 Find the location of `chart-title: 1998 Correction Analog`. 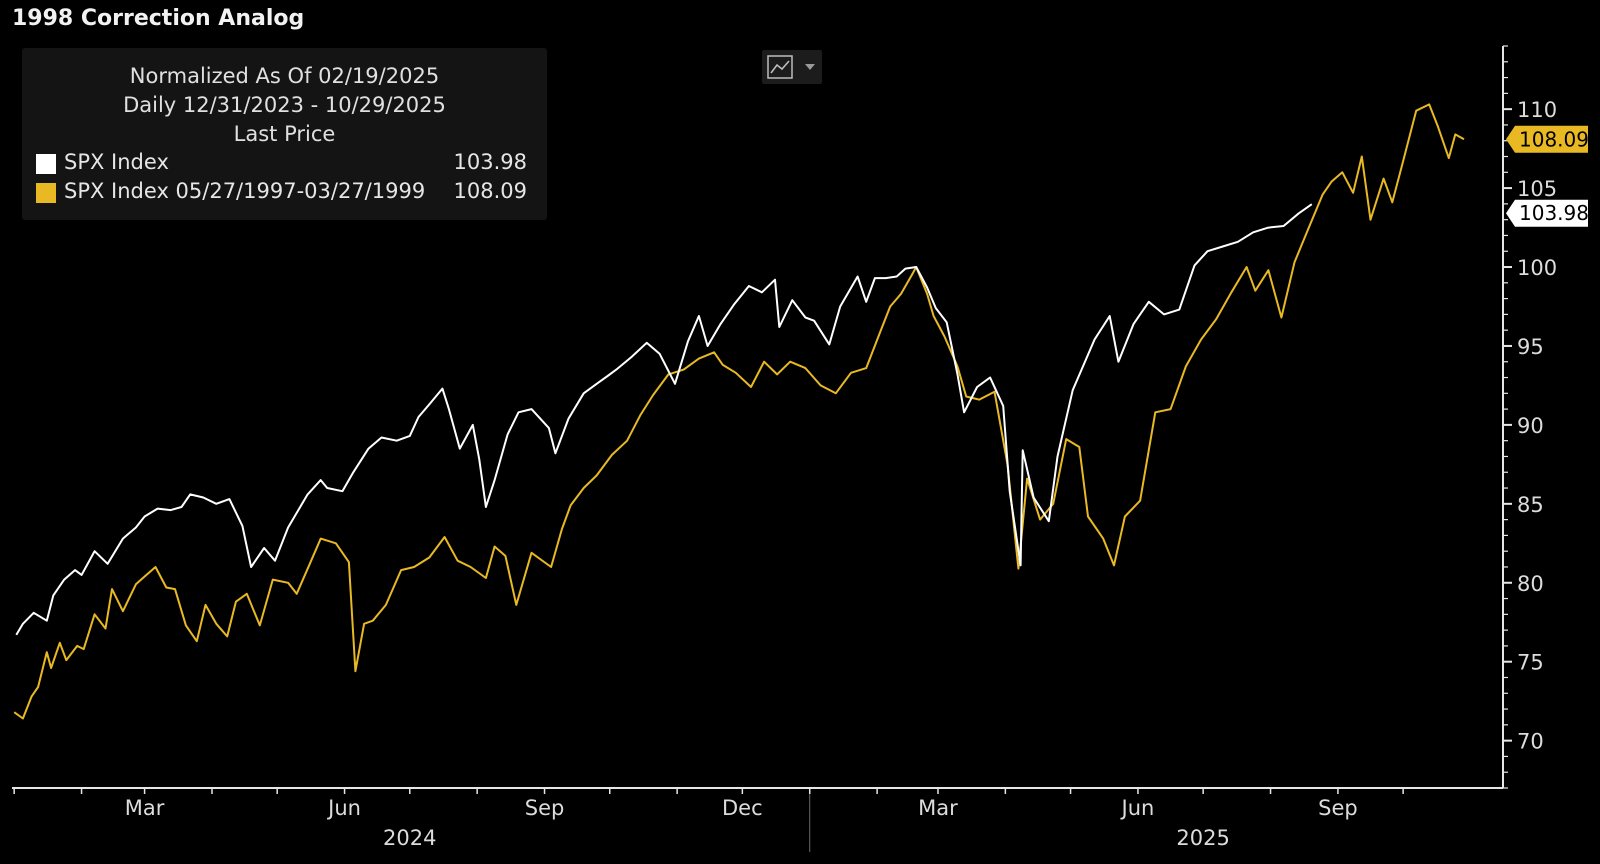

chart-title: 1998 Correction Analog is located at coordinates (158, 18).